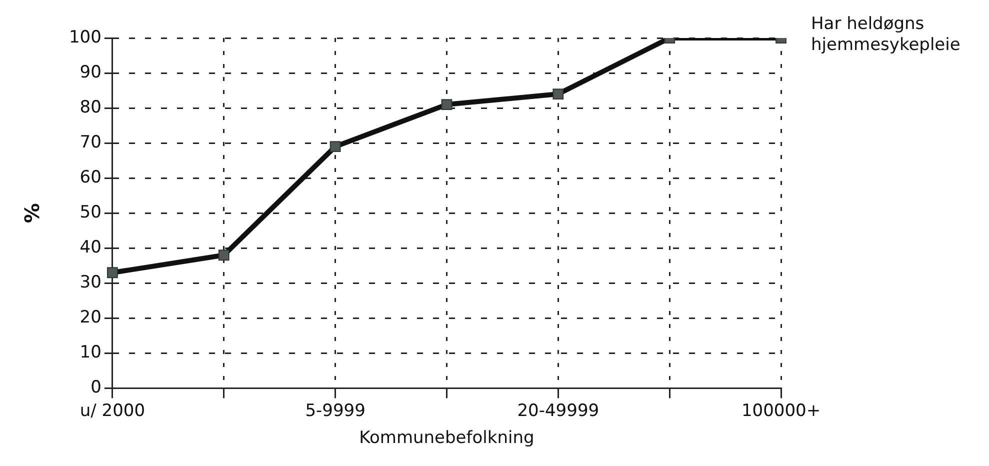 The image size is (989, 466). Describe the element at coordinates (91, 178) in the screenshot. I see `y-tick-label: 60` at that location.